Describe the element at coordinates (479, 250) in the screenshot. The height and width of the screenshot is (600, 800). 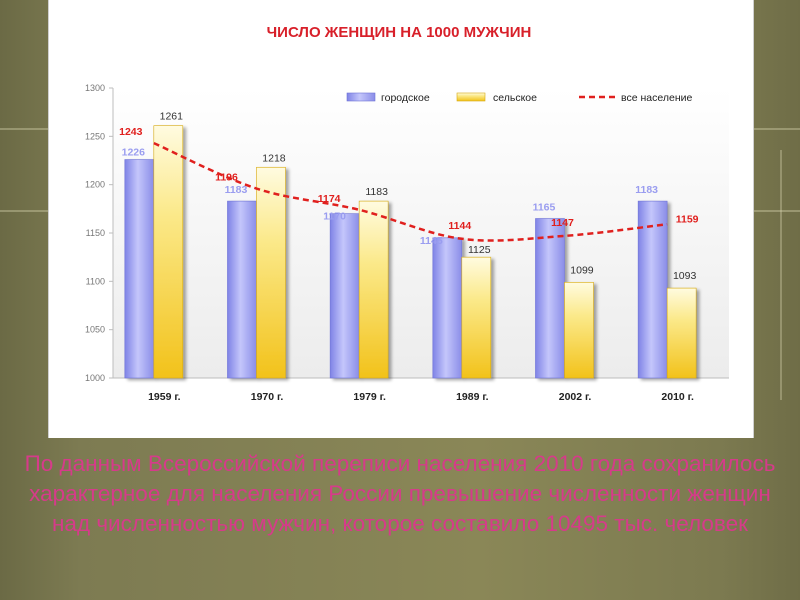
I see `data-label-rural: 1125` at that location.